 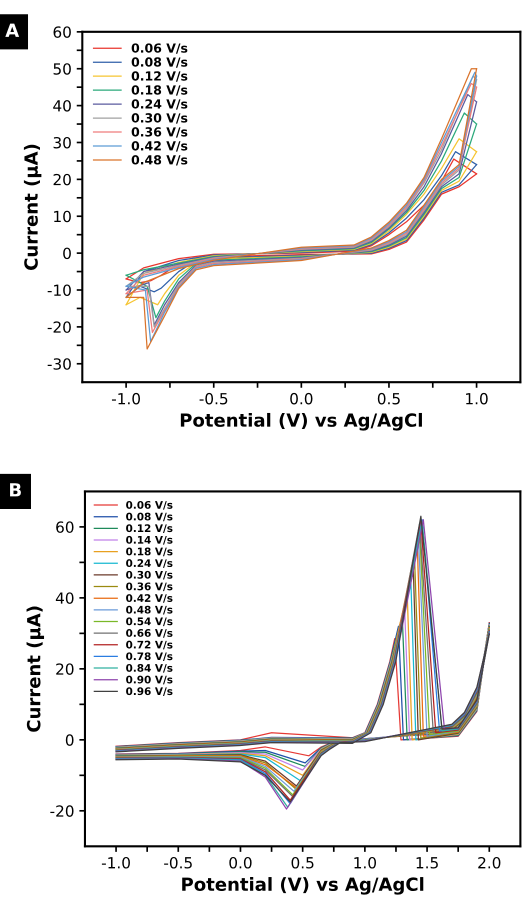 What do you see at coordinates (62, 69) in the screenshot?
I see `y-tick-label: 50` at bounding box center [62, 69].